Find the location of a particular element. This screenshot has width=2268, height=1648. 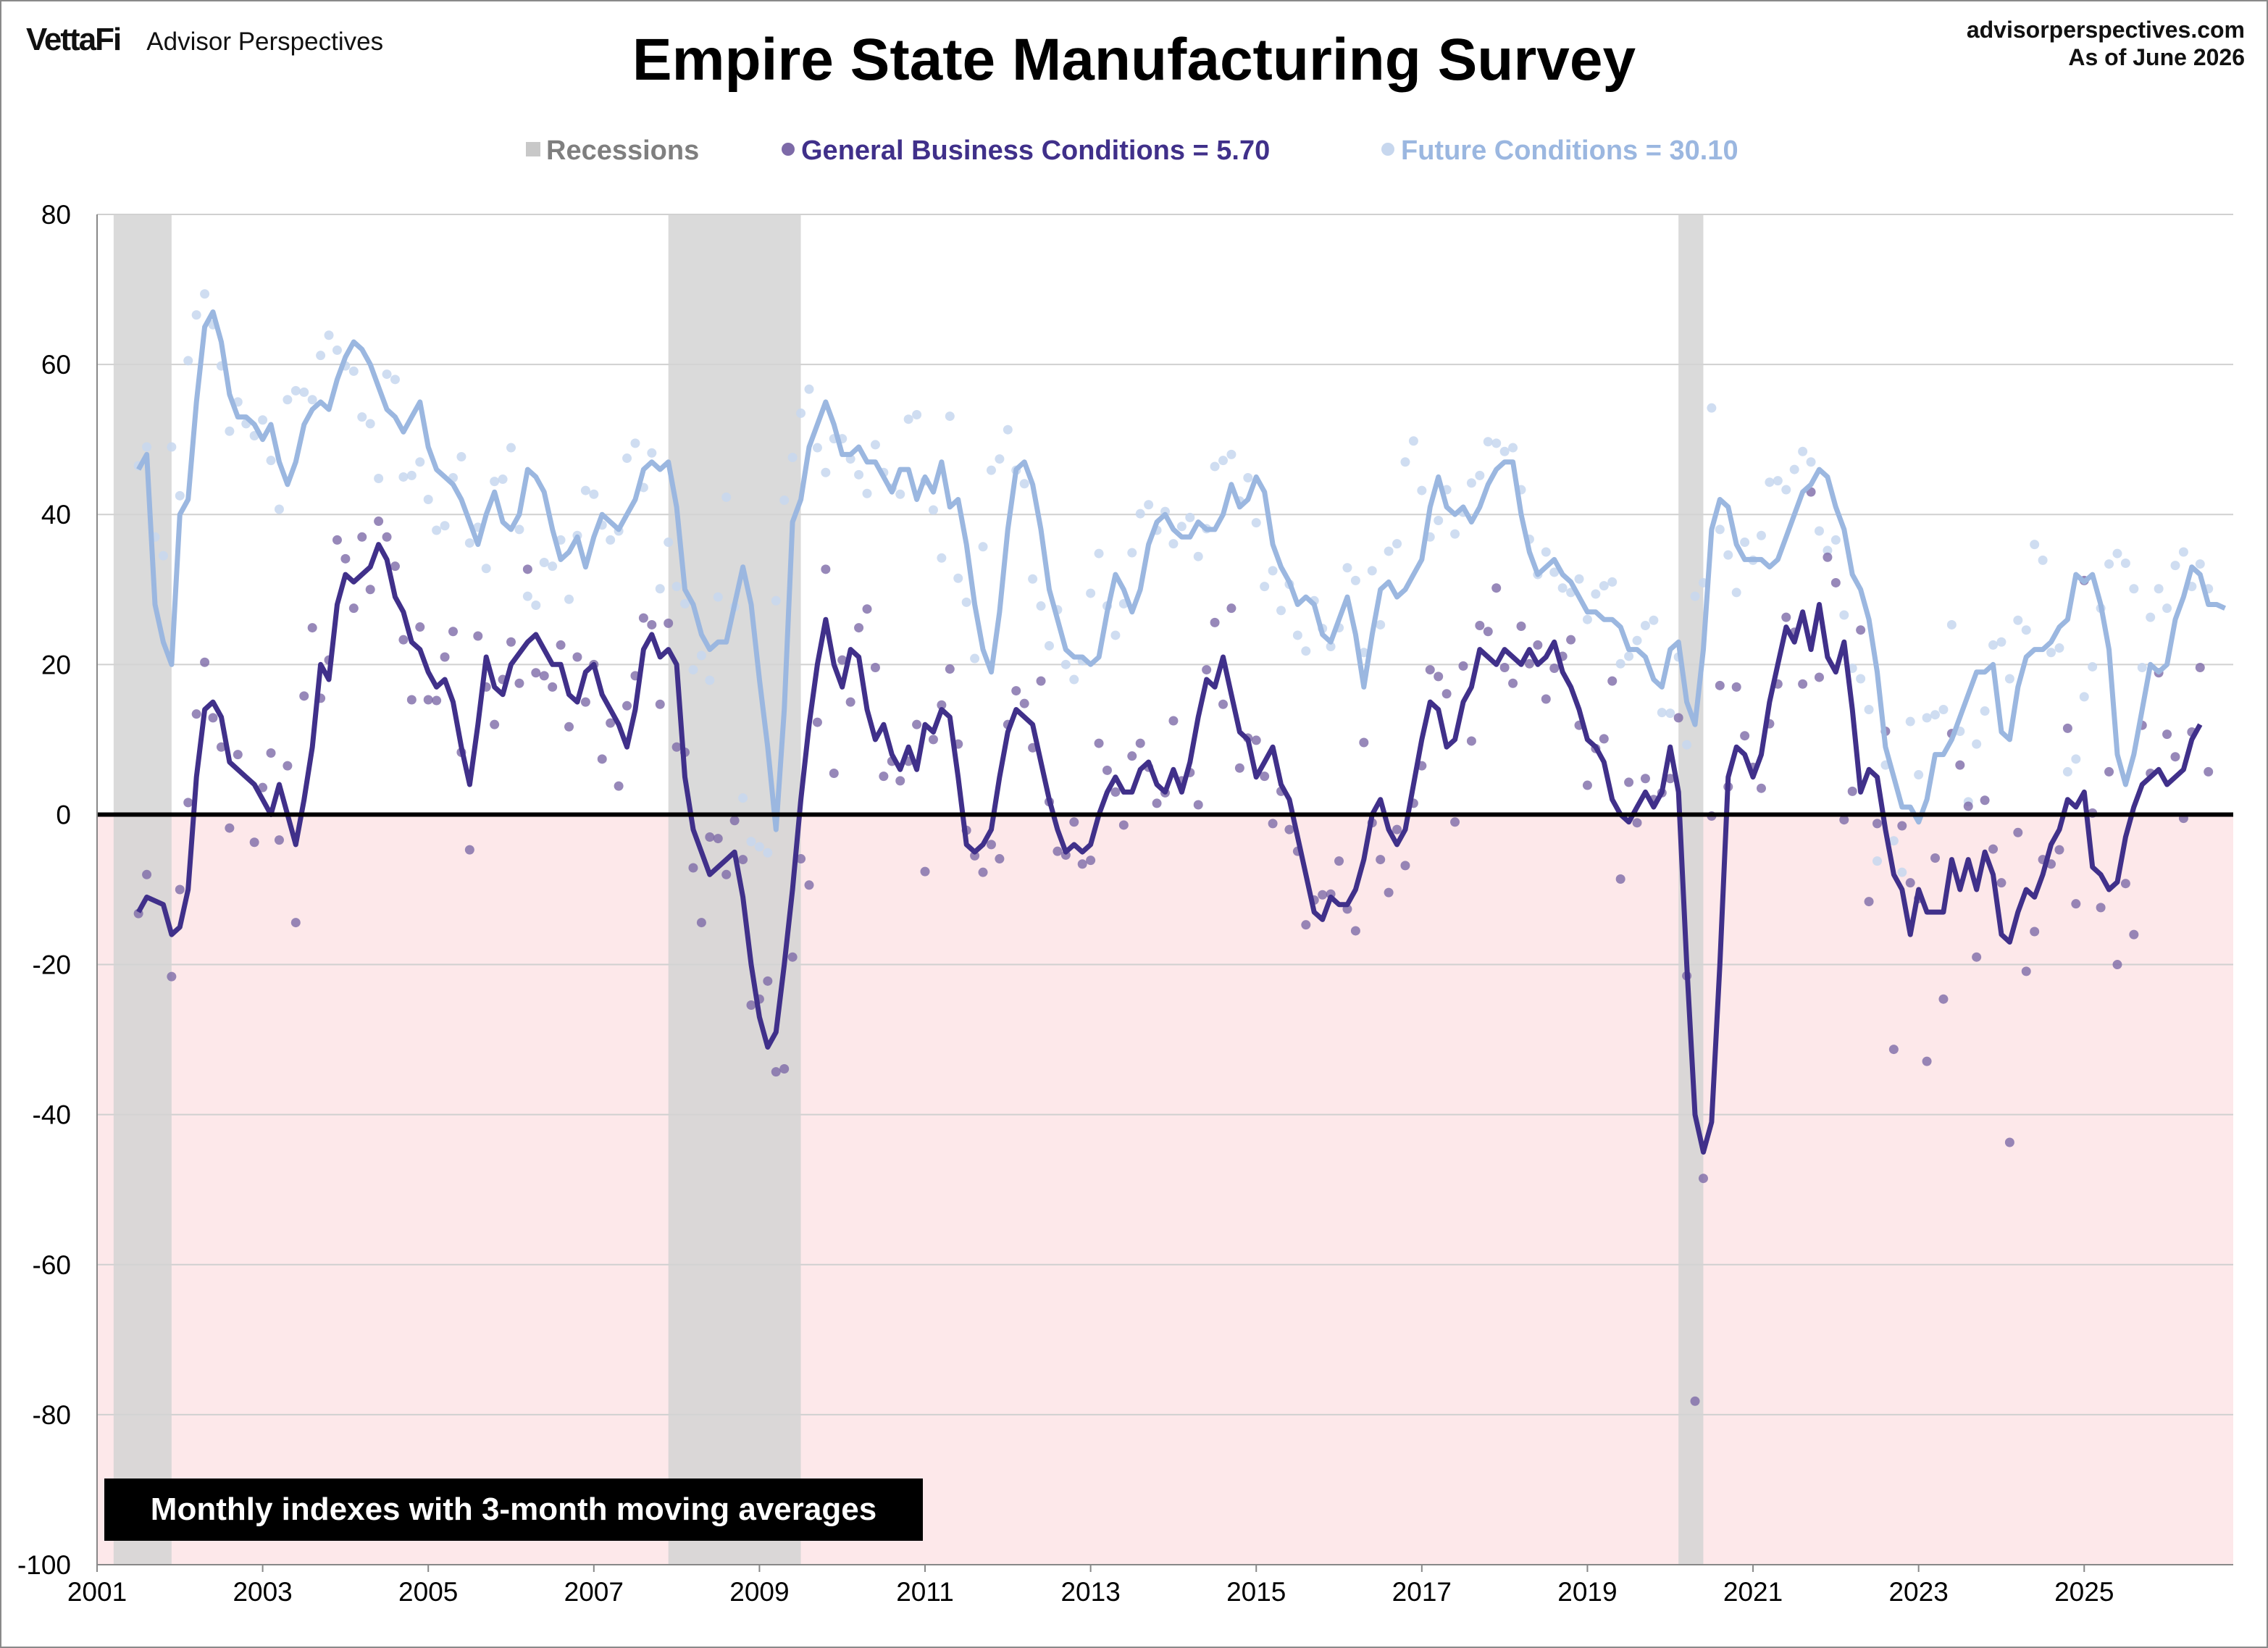

legend-general-label: General Business Conditions = 5.70 is located at coordinates (1035, 150).